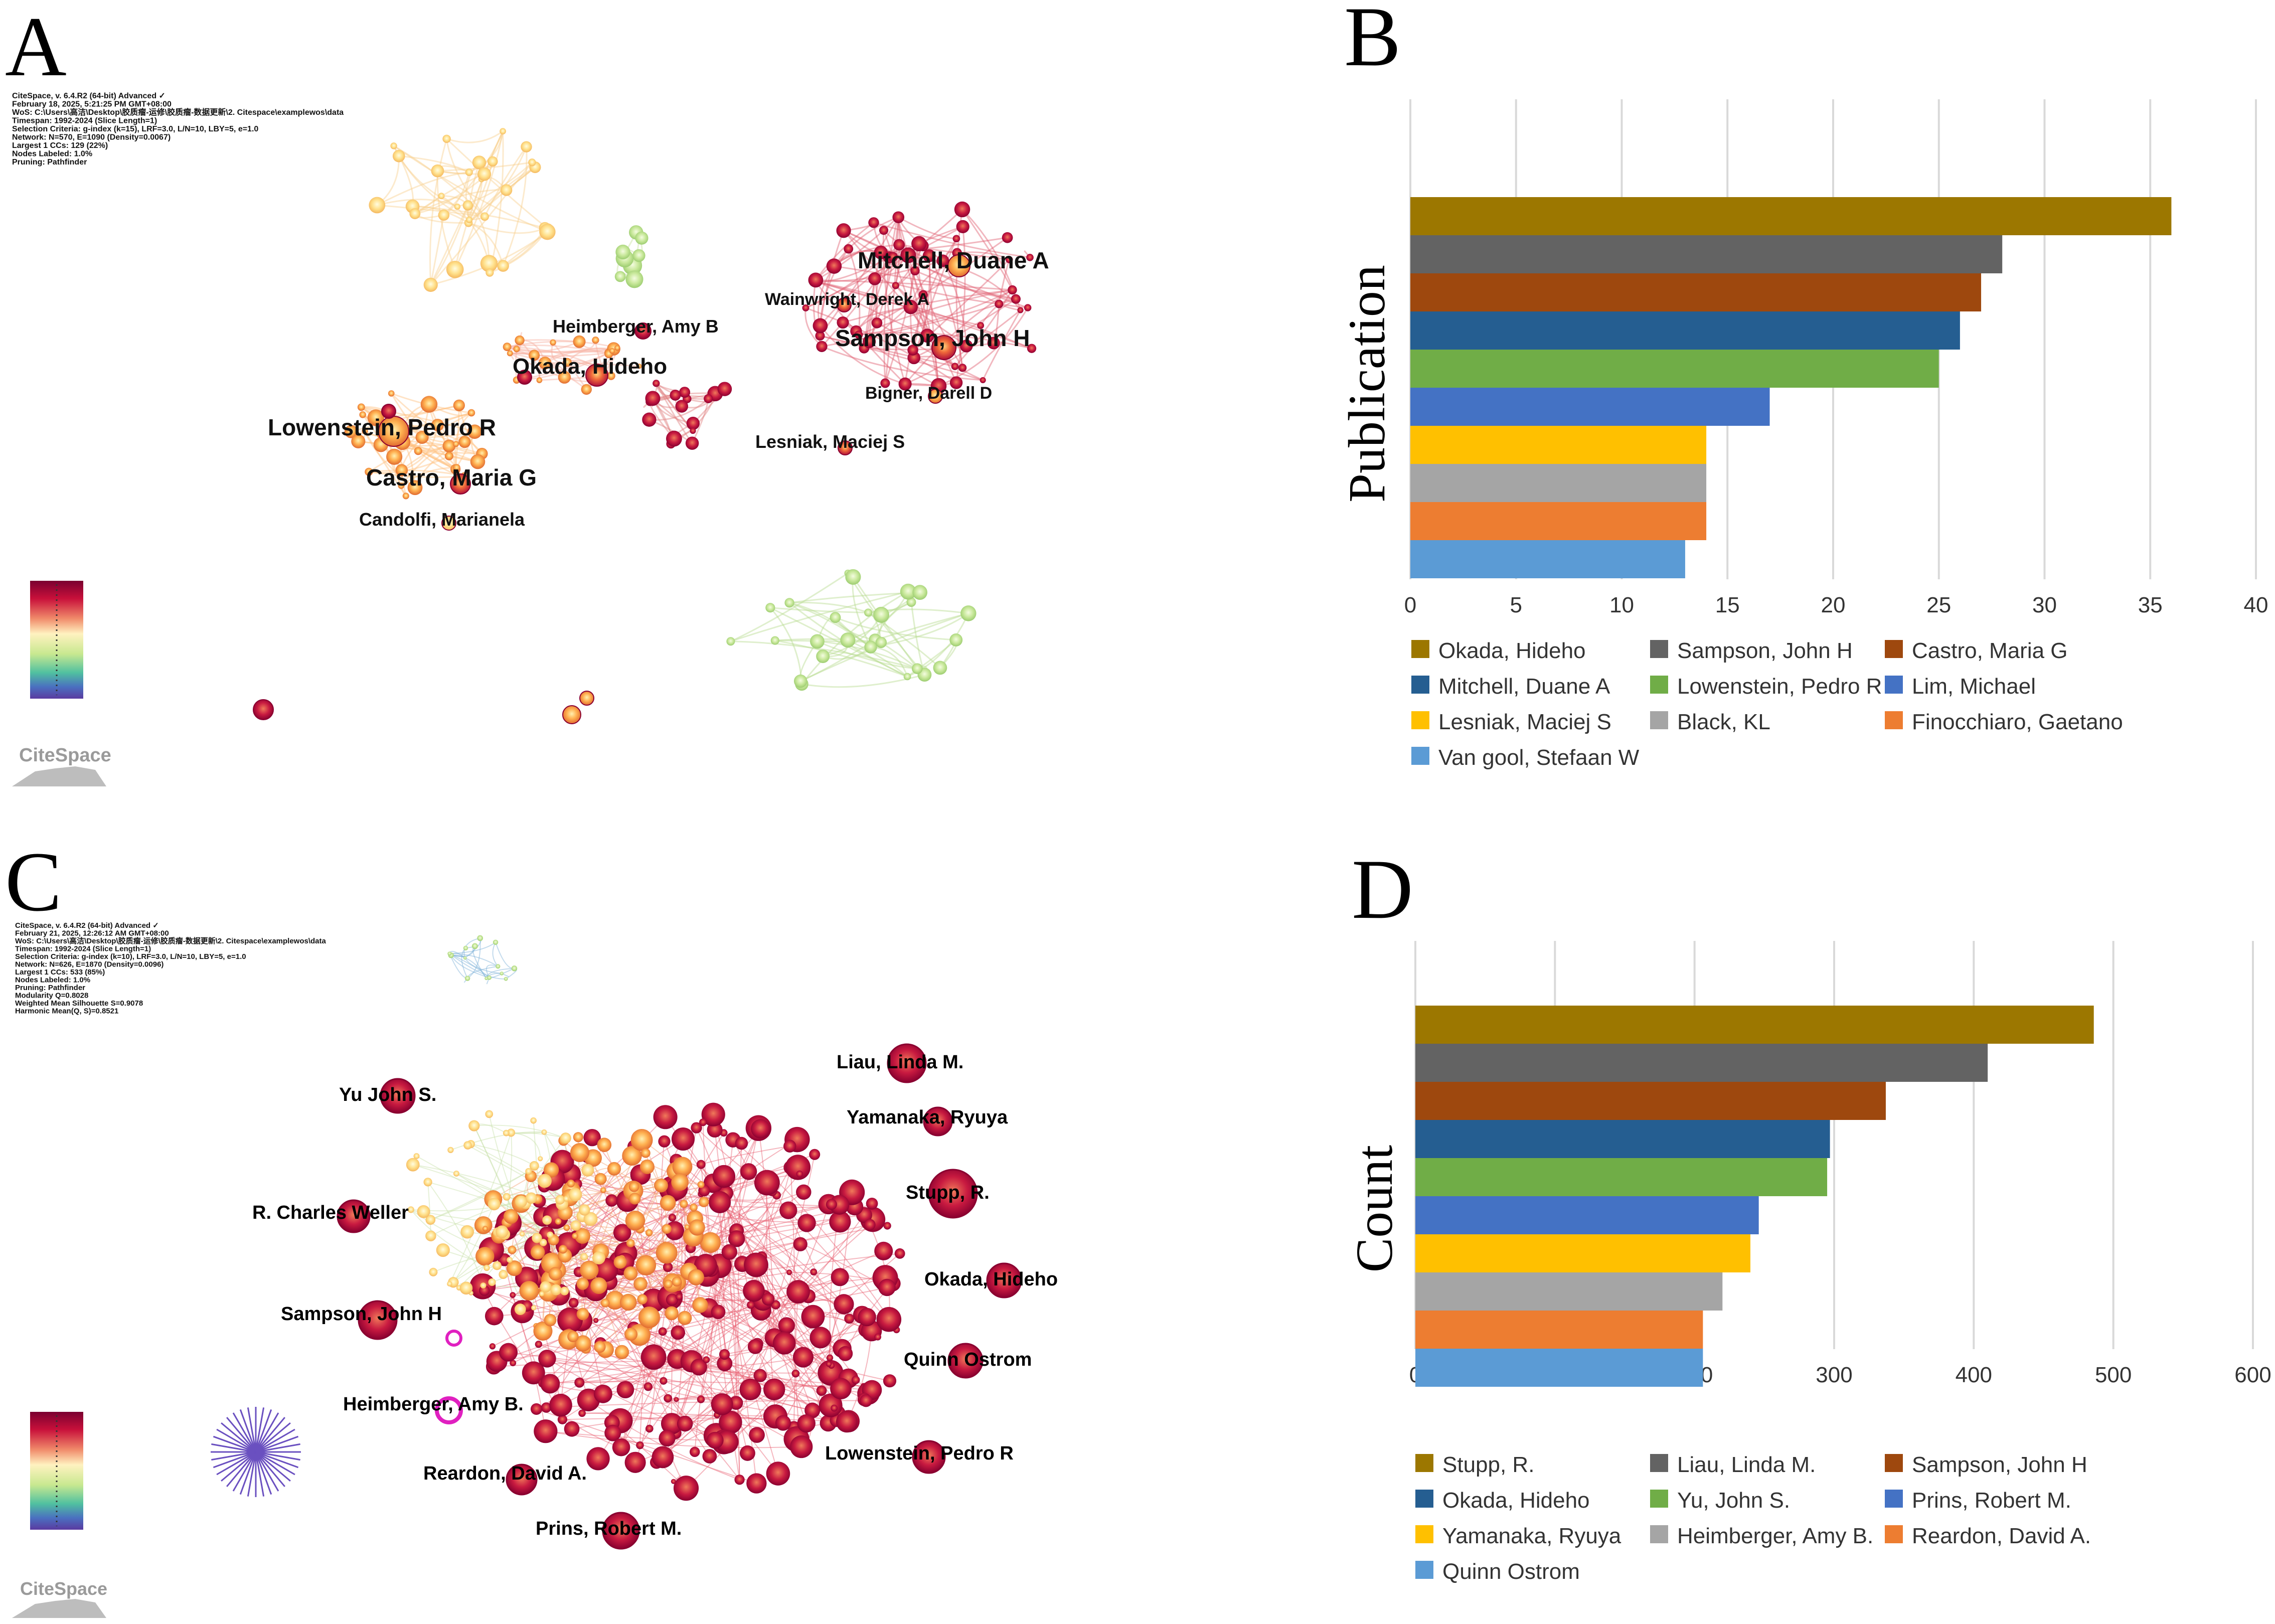  Describe the element at coordinates (1524, 722) in the screenshot. I see `legend-label: Lesniak, Maciej S` at that location.